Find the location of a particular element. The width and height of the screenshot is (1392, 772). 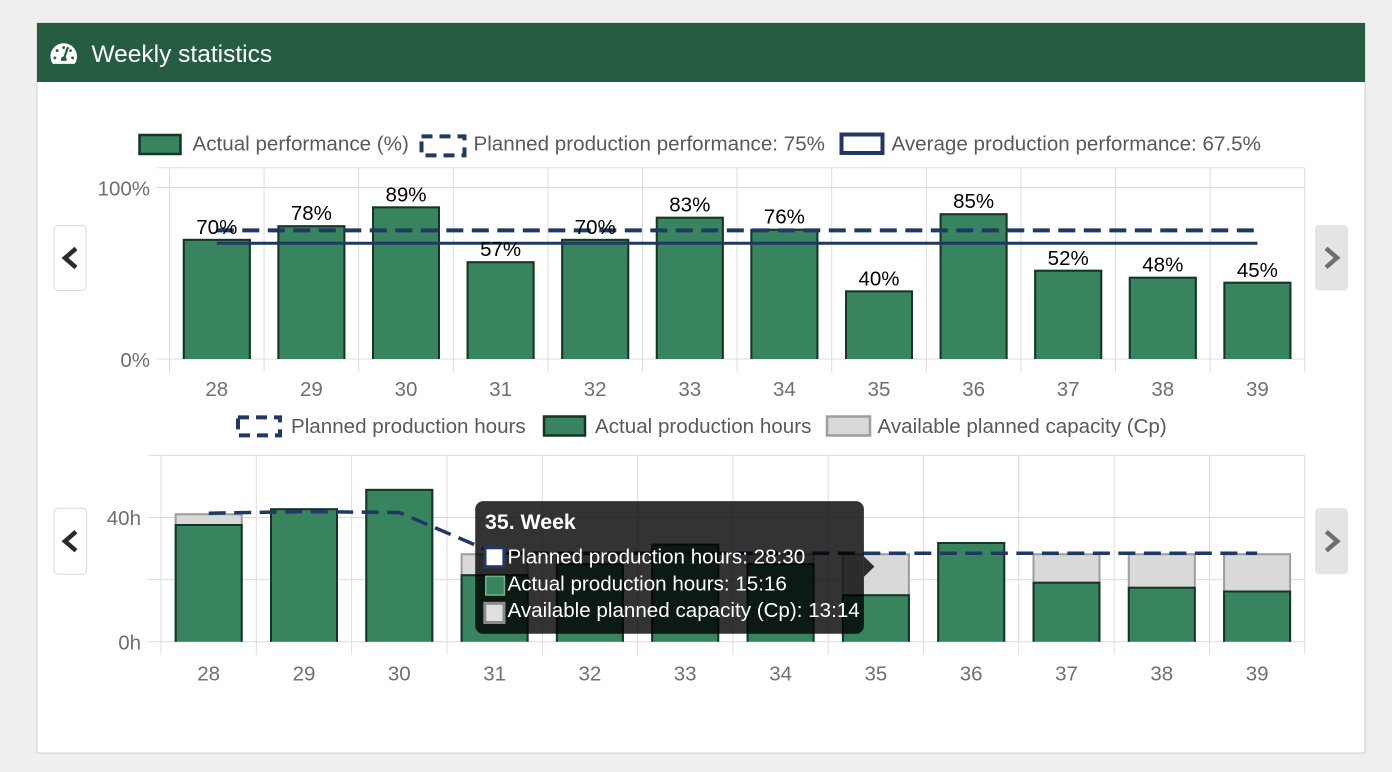

svg-text: 0h is located at coordinates (129, 643).